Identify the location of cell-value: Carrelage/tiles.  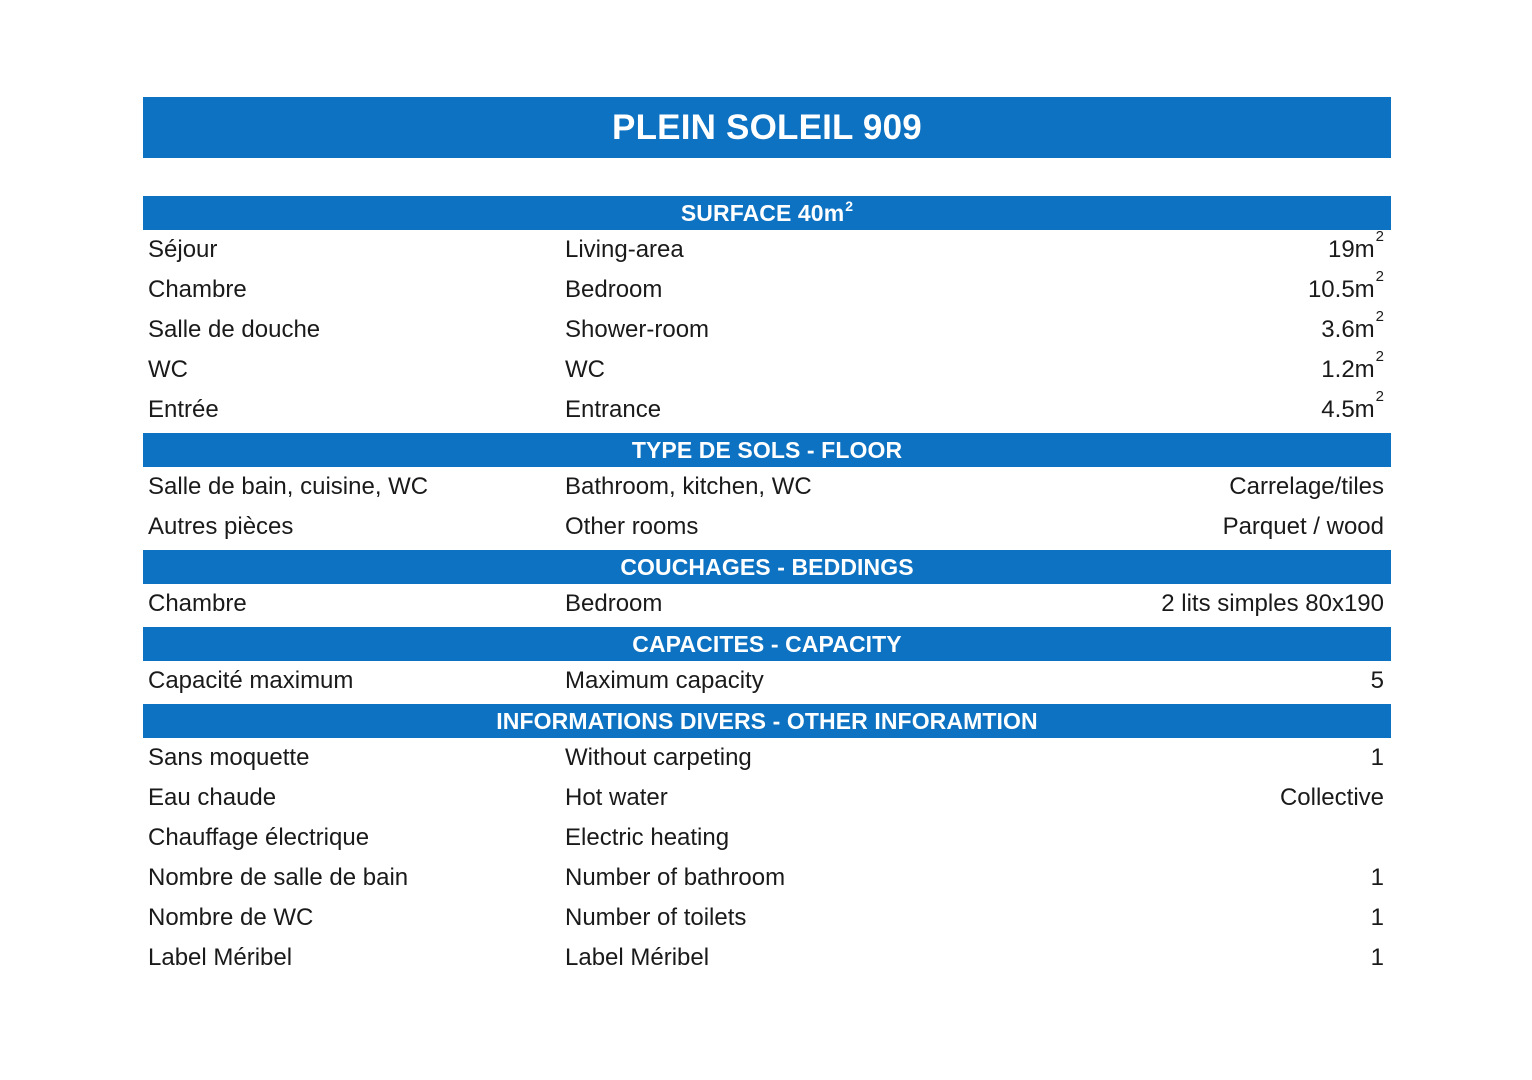
(1310, 487).